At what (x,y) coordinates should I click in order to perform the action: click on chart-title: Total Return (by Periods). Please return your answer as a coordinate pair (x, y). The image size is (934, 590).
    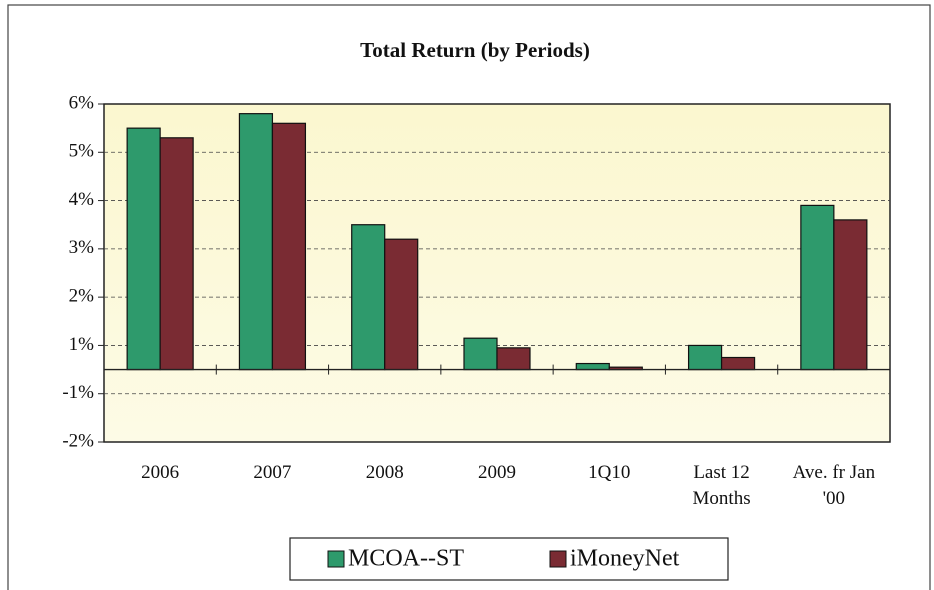
    Looking at the image, I should click on (475, 50).